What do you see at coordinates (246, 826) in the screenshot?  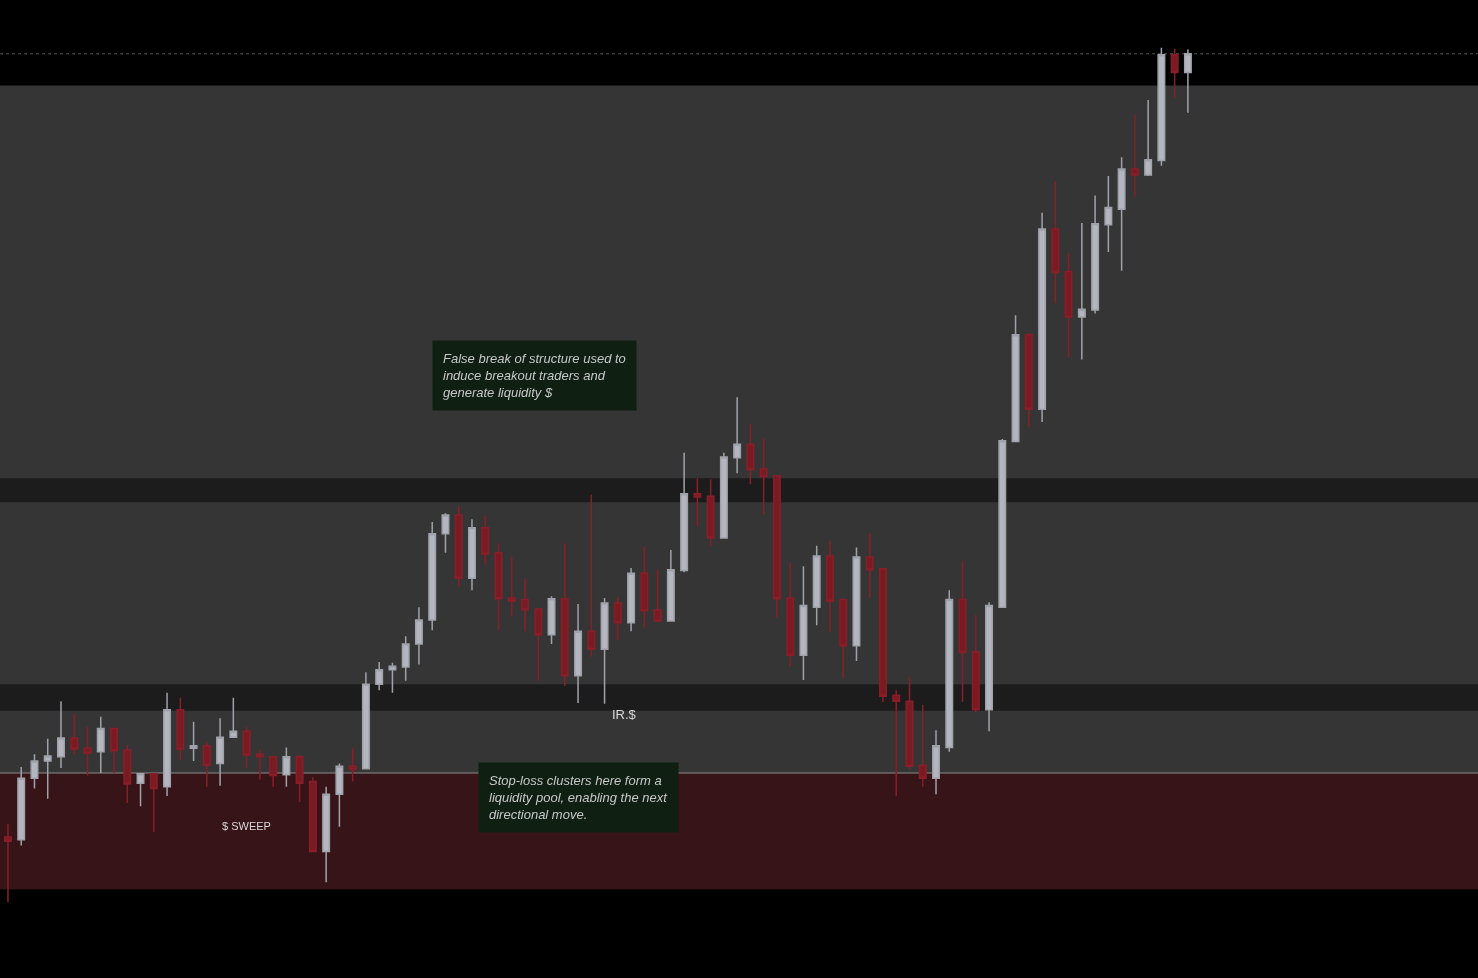 I see `annotation: $ SWEEP` at bounding box center [246, 826].